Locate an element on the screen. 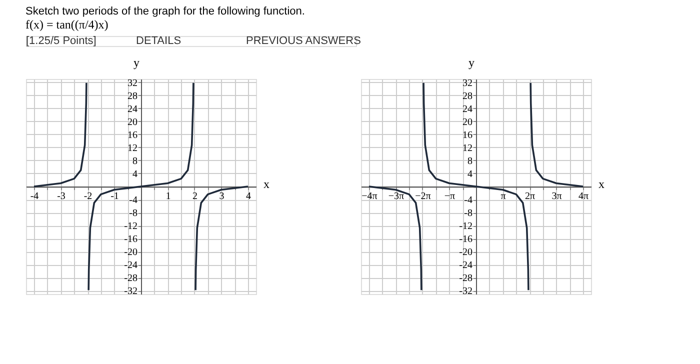  x-tick-label: 3π is located at coordinates (557, 196).